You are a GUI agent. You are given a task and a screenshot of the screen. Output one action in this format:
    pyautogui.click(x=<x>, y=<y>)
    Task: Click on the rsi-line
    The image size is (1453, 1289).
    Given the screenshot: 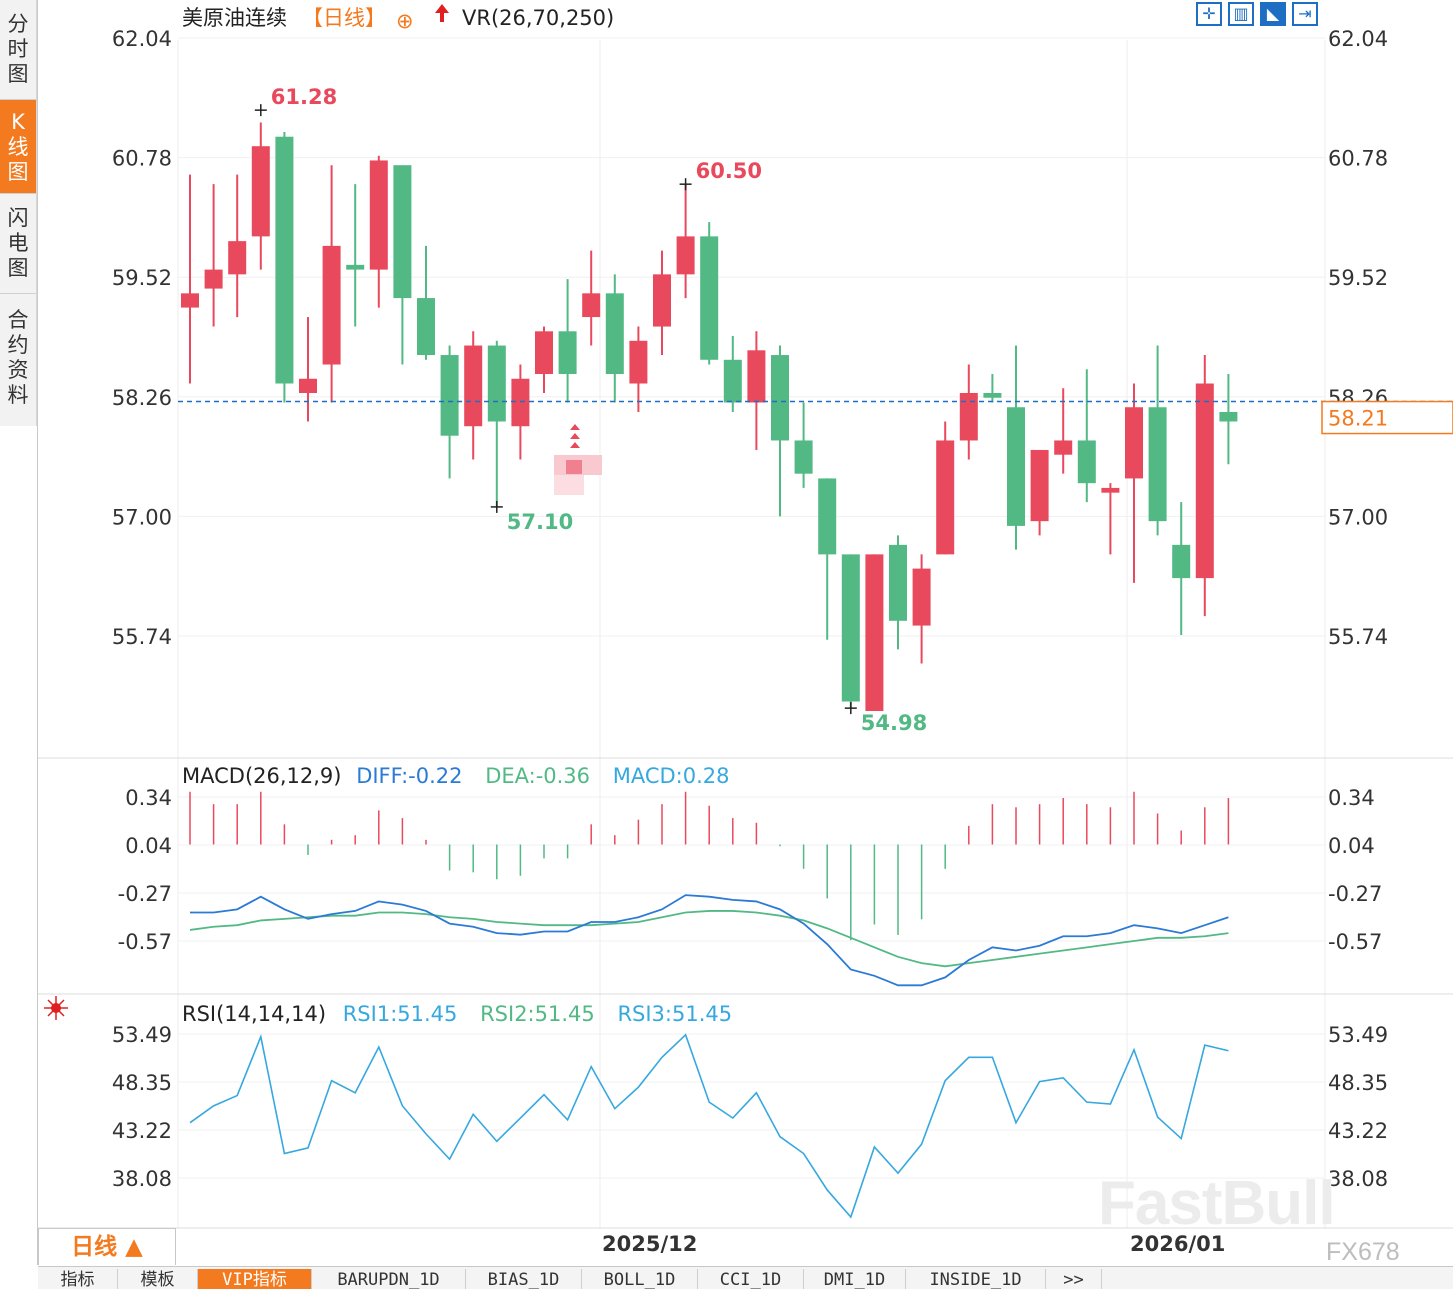 What is the action you would take?
    pyautogui.click(x=709, y=1126)
    